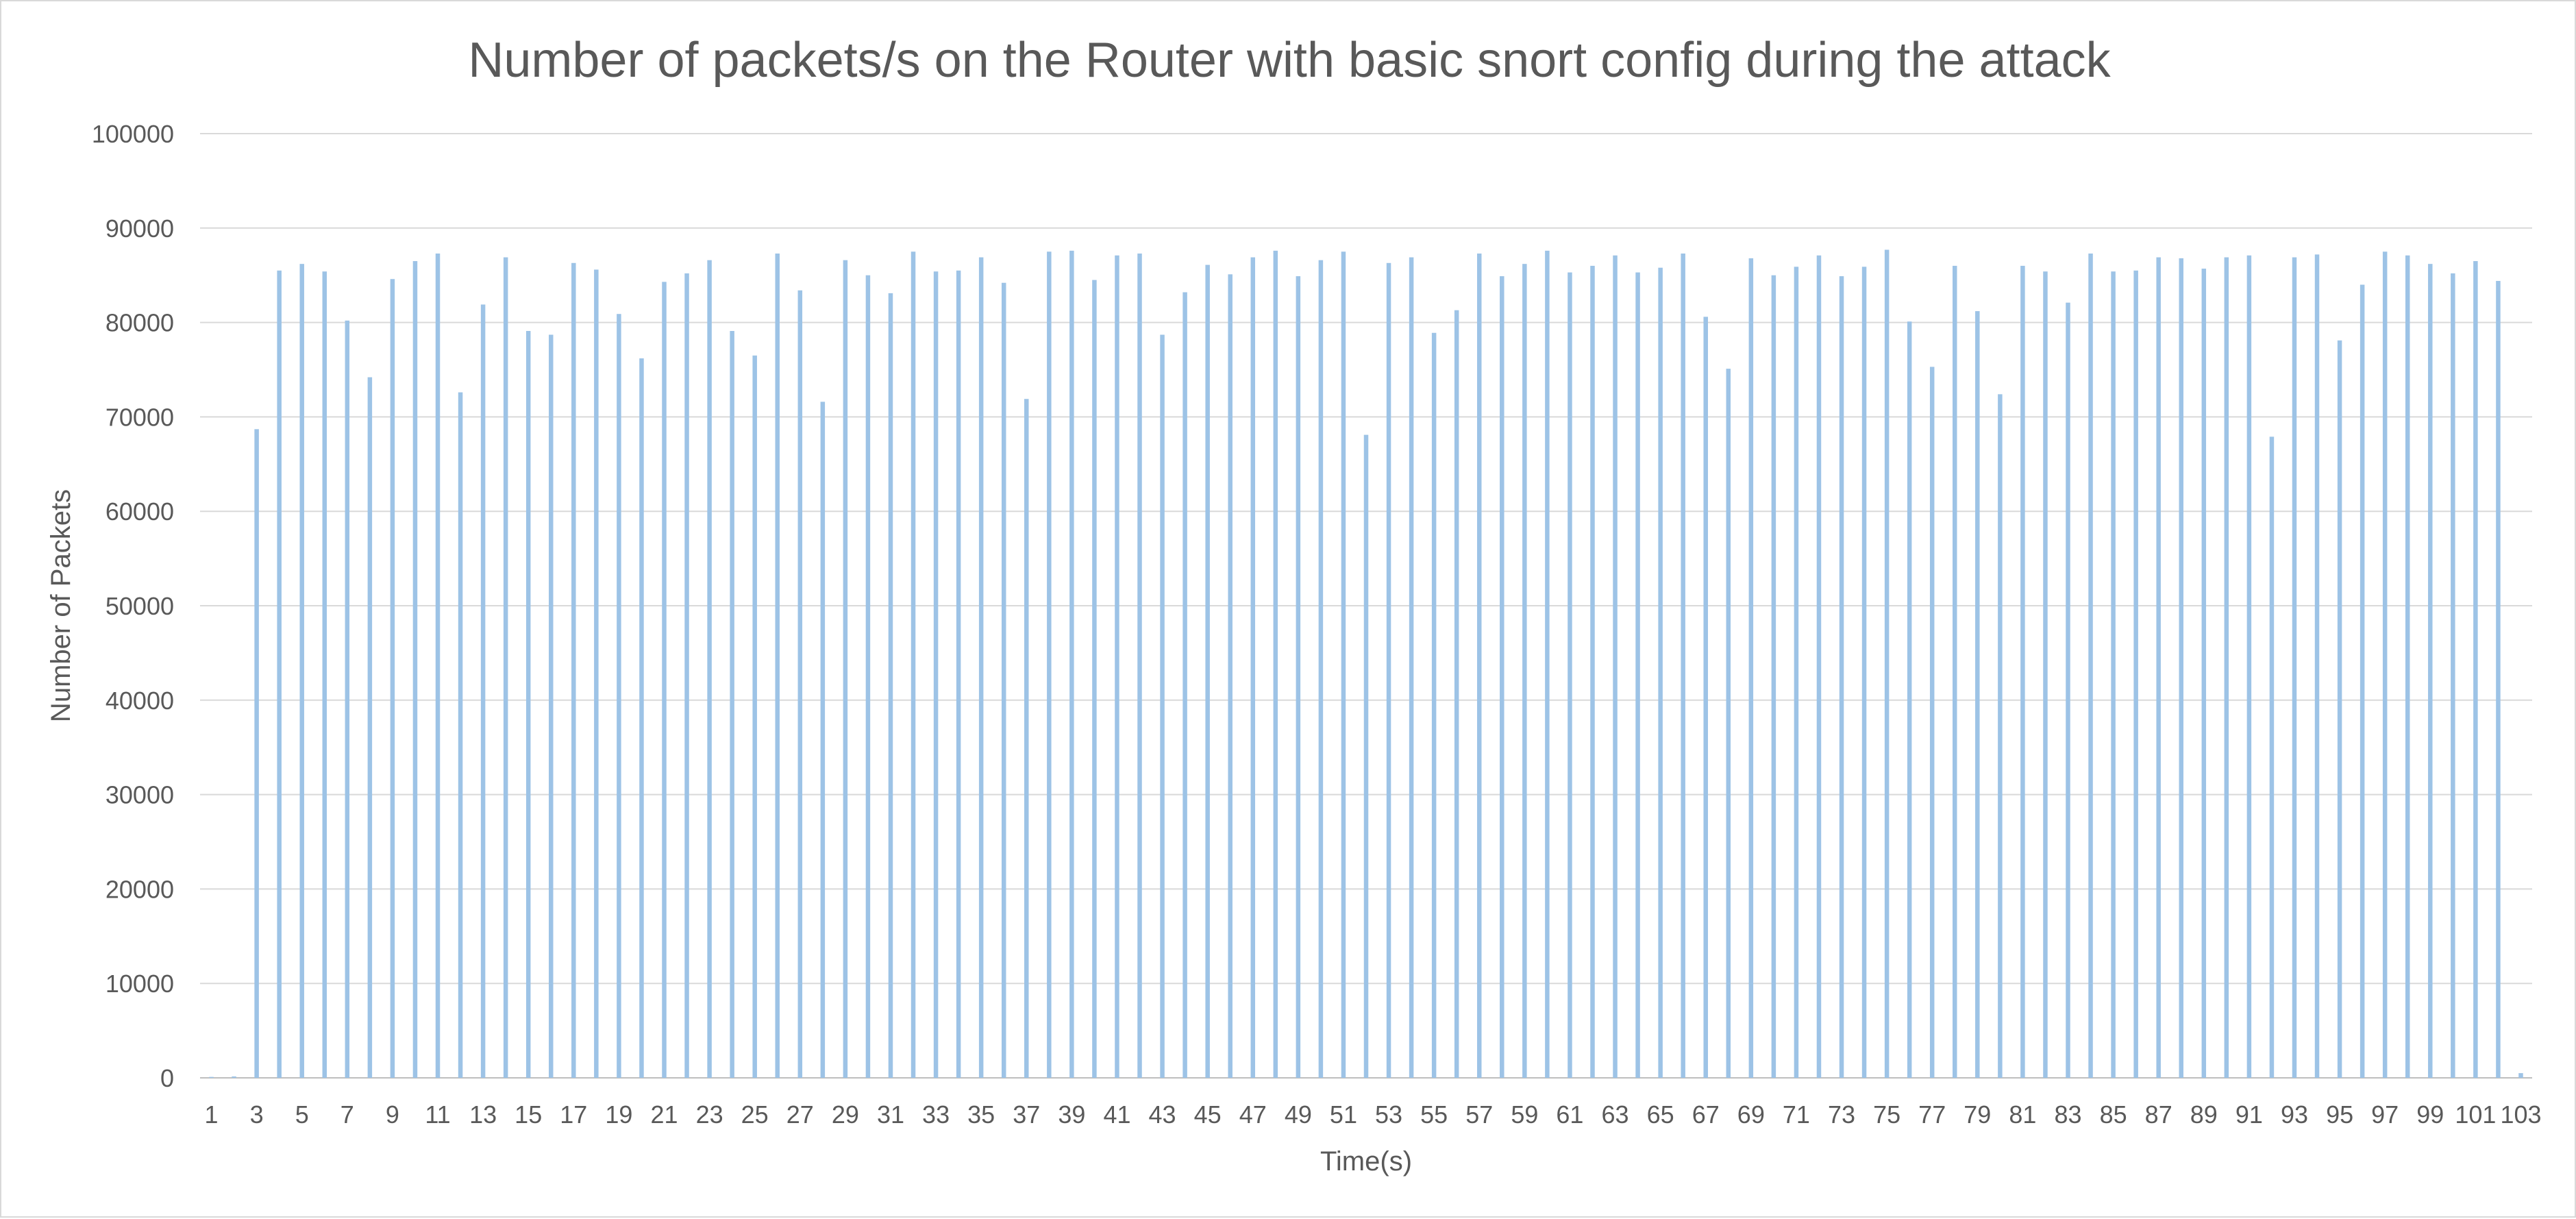 The image size is (2576, 1219). What do you see at coordinates (140, 701) in the screenshot?
I see `y-tick-label: 40000` at bounding box center [140, 701].